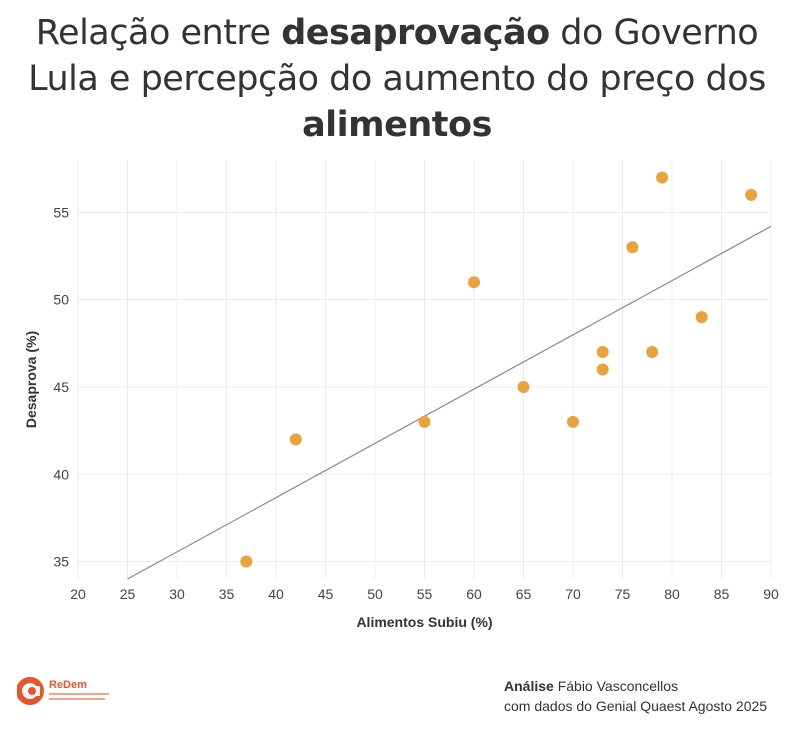 This screenshot has width=794, height=740. Describe the element at coordinates (128, 594) in the screenshot. I see `x-tick-label: 25` at that location.